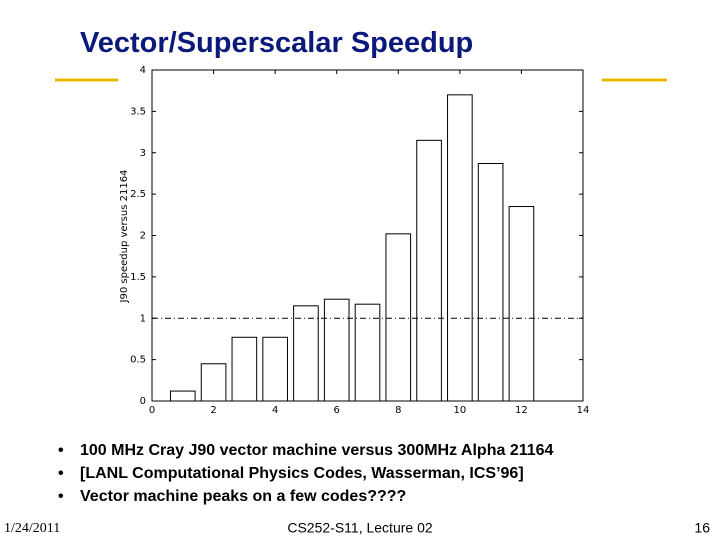  I want to click on footer-course: CS252-S11, Lecture 02, so click(359, 528).